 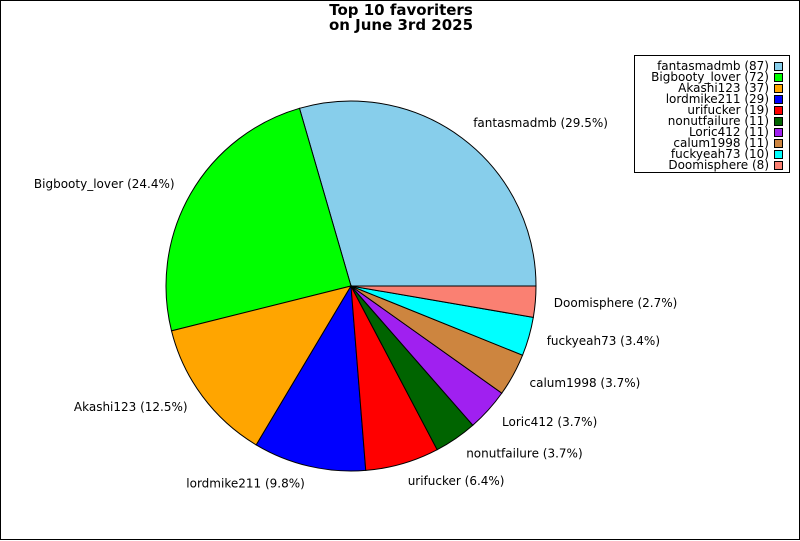 I want to click on pie-slice-fantasmadmb, so click(x=417, y=193).